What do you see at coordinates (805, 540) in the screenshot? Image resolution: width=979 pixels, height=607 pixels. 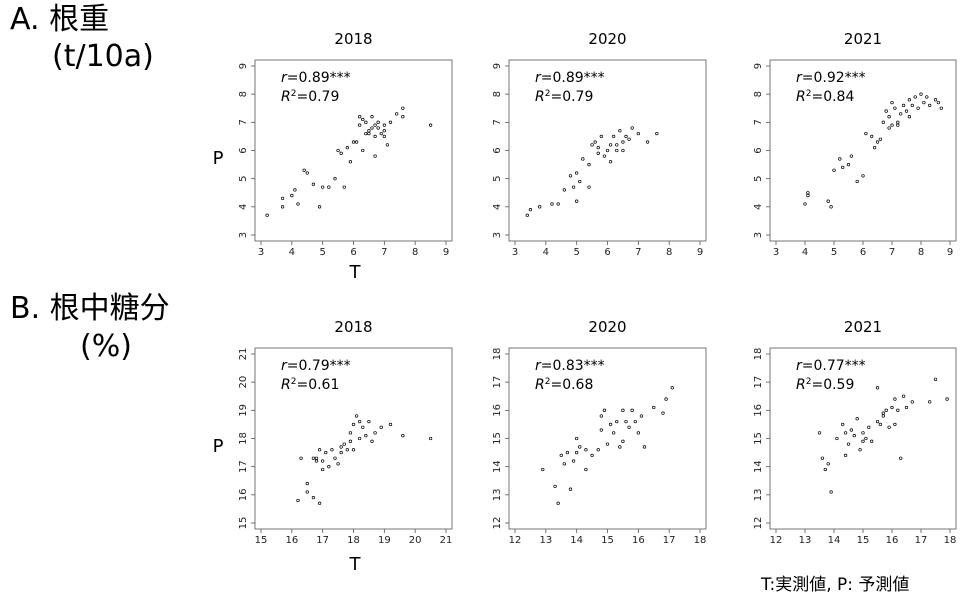 I see `x-tick-label: 13` at bounding box center [805, 540].